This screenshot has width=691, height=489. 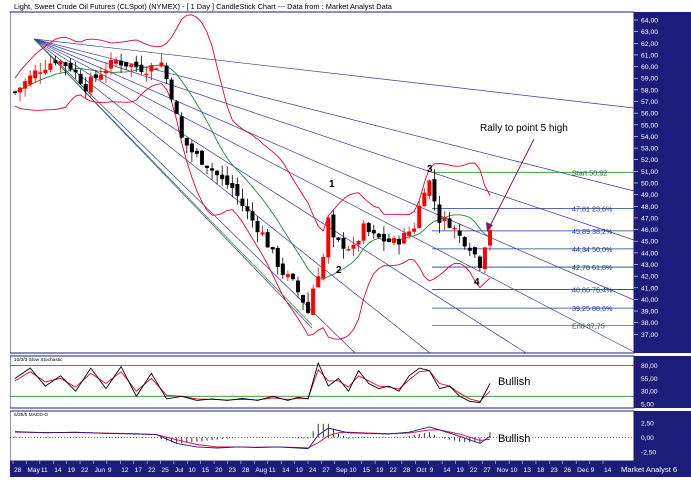 What do you see at coordinates (99, 470) in the screenshot?
I see `time-tick-label: Jun` at bounding box center [99, 470].